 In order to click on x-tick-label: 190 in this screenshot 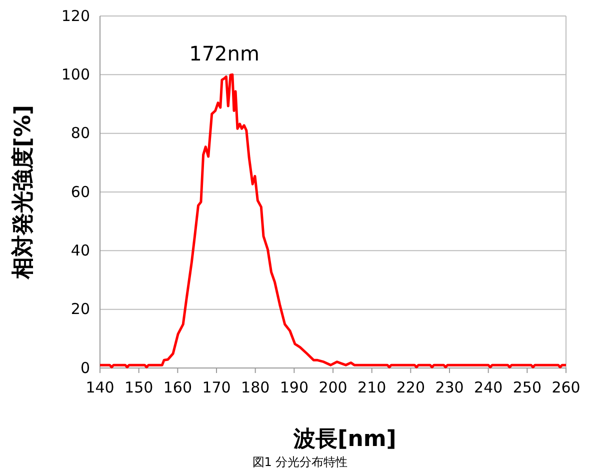, I will do `click(294, 387)`.